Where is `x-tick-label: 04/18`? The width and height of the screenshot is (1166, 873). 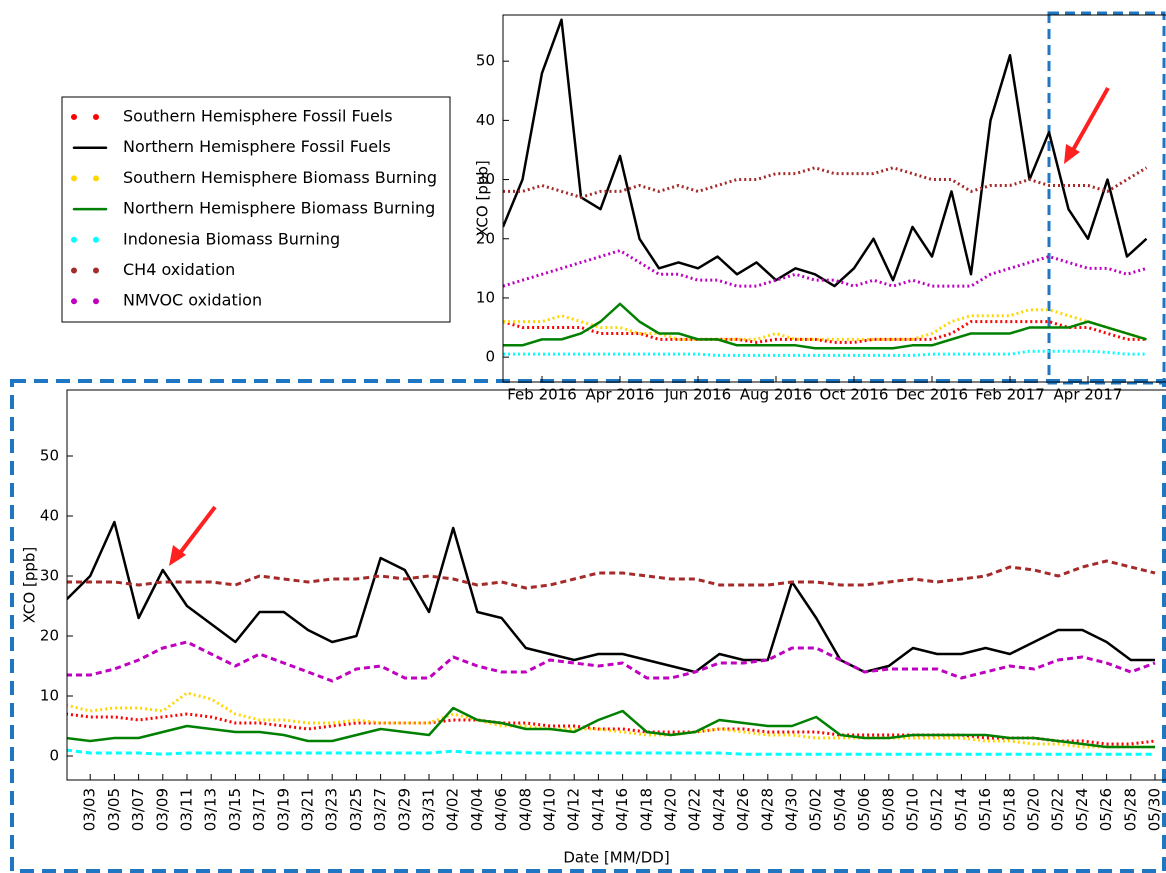 x-tick-label: 04/18 is located at coordinates (646, 809).